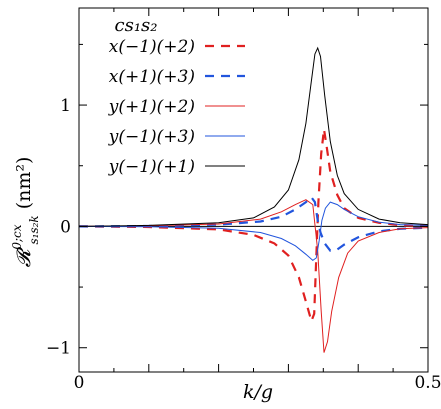 The image size is (441, 409). I want to click on legend-label-1: x(+1)(+3), so click(152, 77).